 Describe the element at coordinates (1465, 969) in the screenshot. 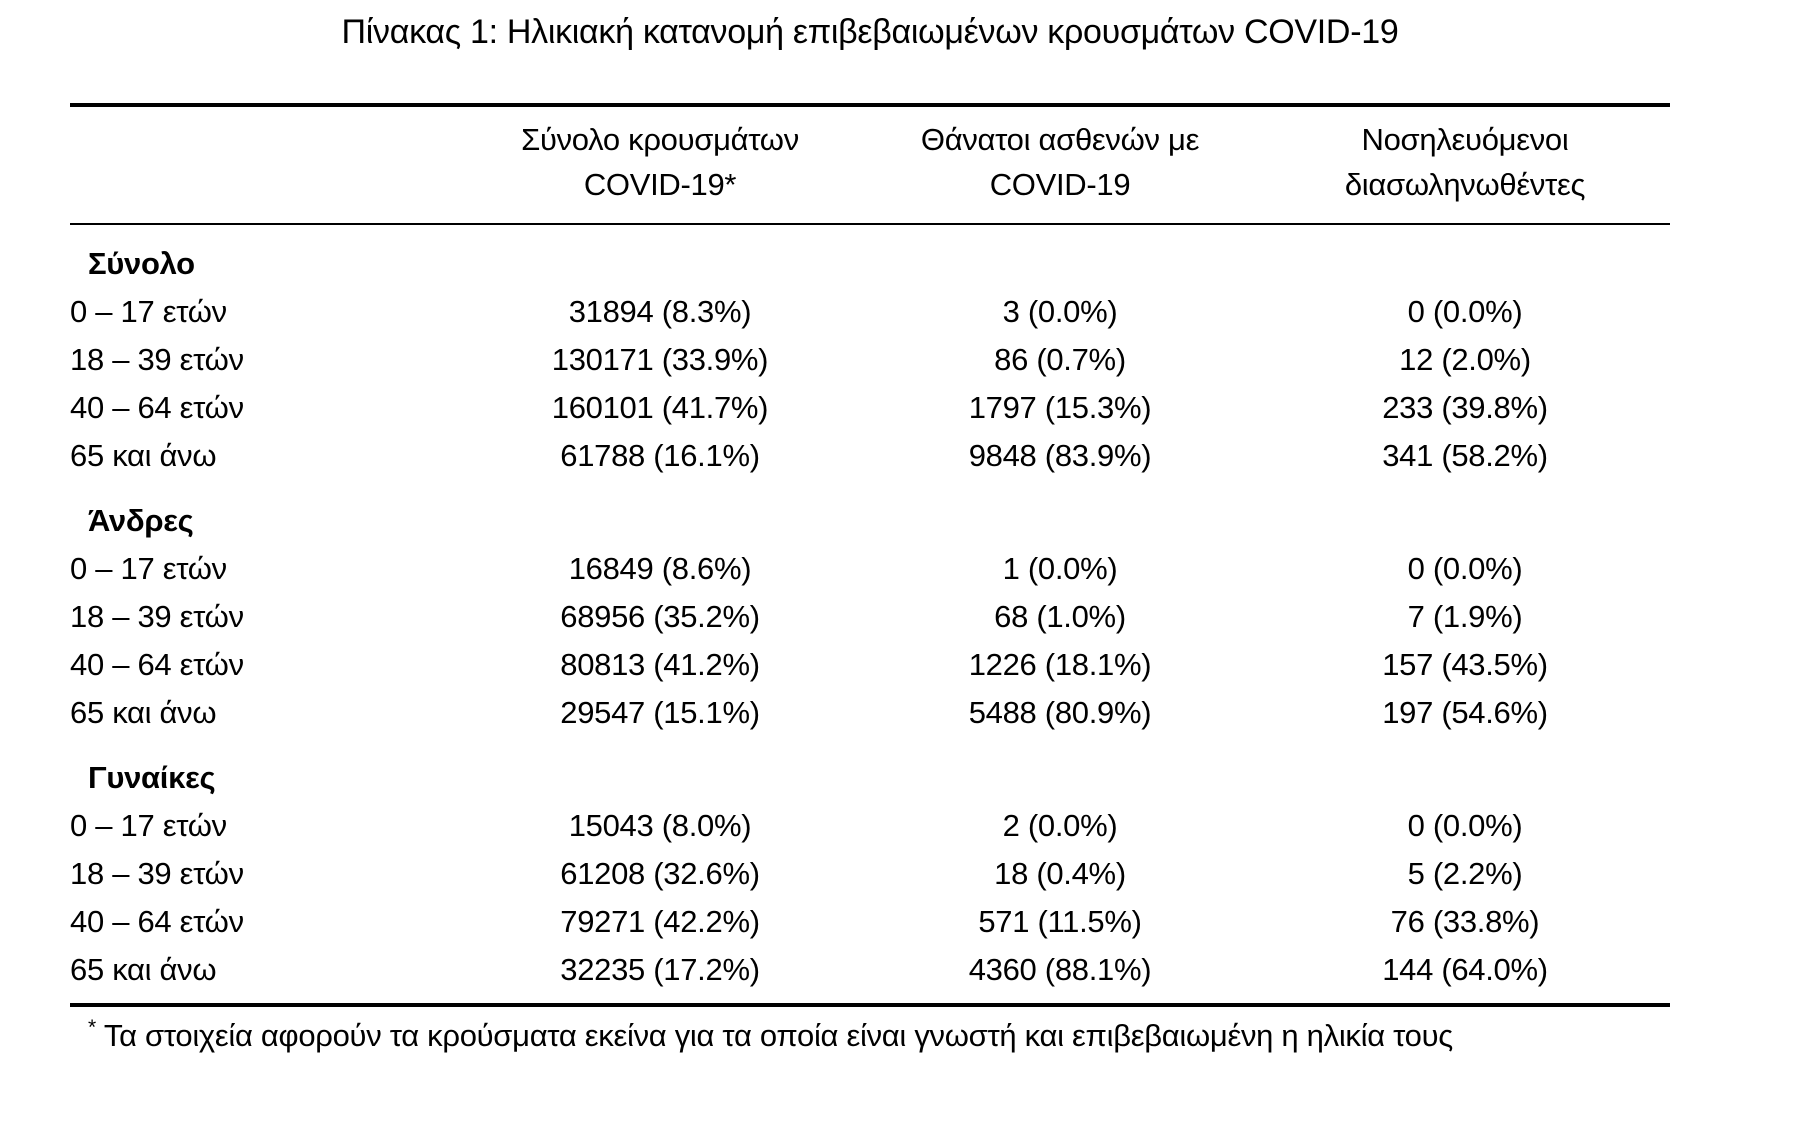

I see `intubated-cell: 144 (64.0%)` at that location.